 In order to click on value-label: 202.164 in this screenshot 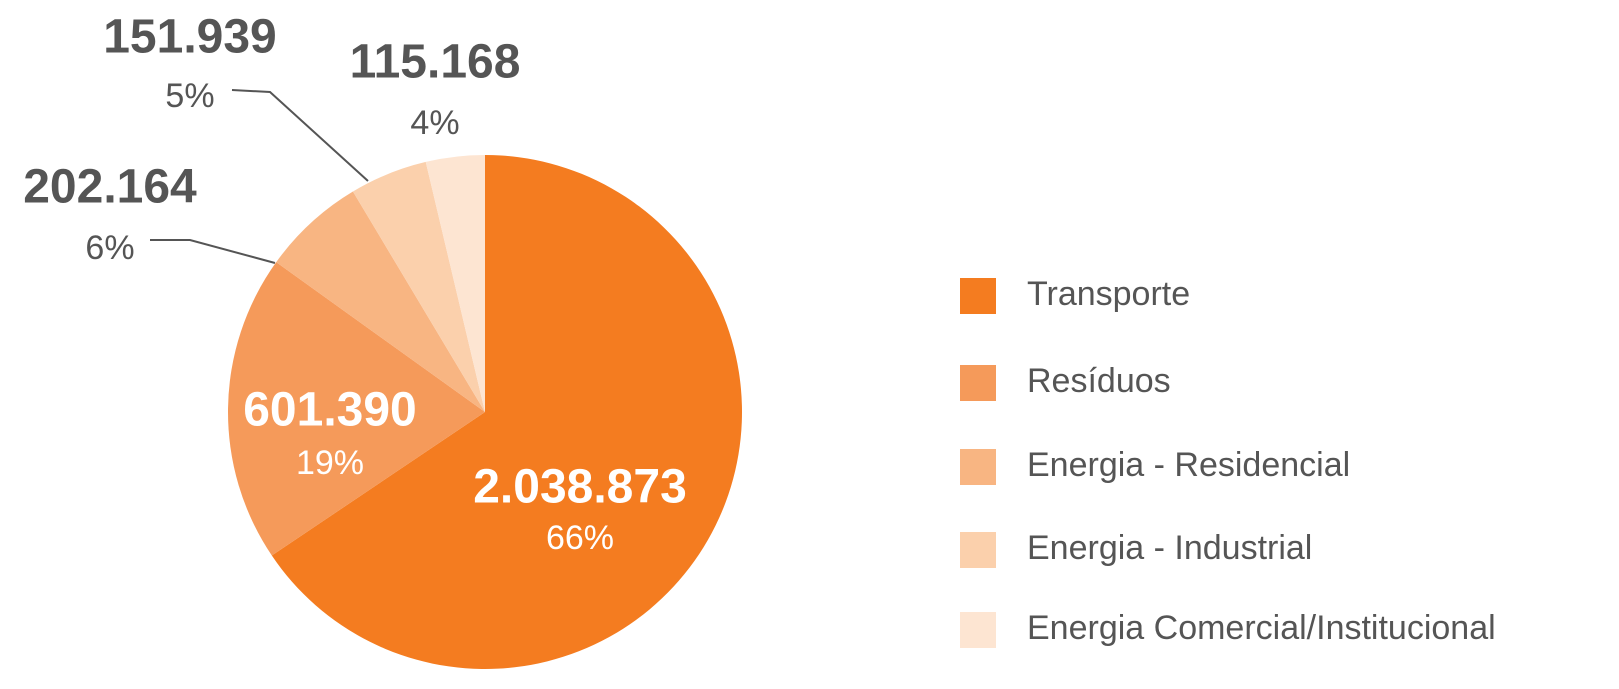, I will do `click(110, 187)`.